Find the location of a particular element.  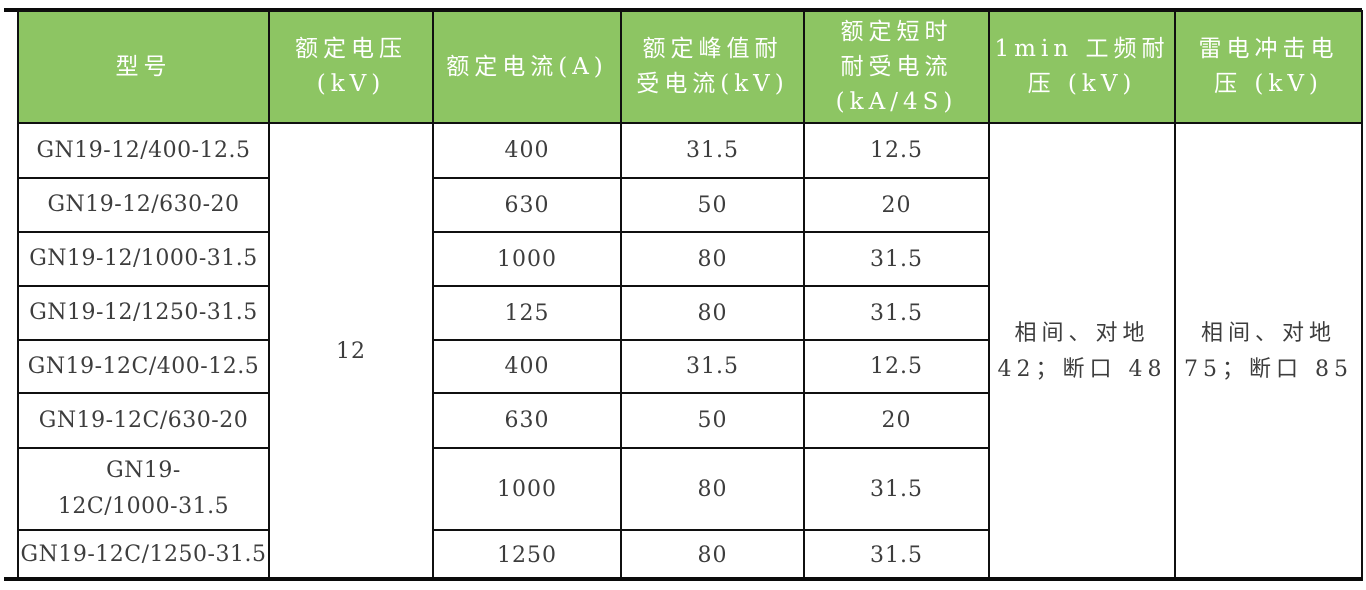

header-short-time-current: 额定短时 耐受电流 (kA/4S) is located at coordinates (896, 67).